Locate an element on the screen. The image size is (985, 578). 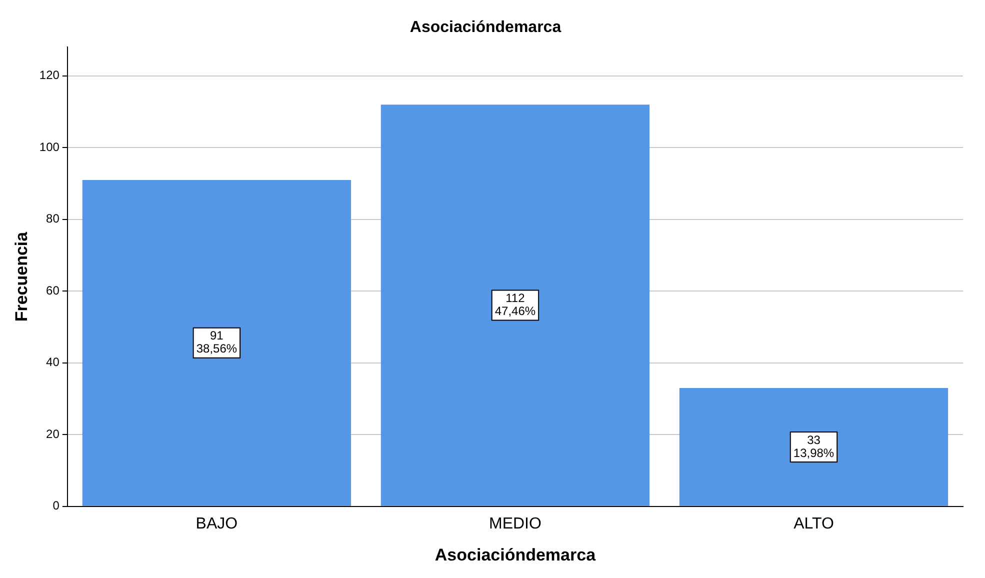
data-label: 91 38,56% is located at coordinates (217, 342).